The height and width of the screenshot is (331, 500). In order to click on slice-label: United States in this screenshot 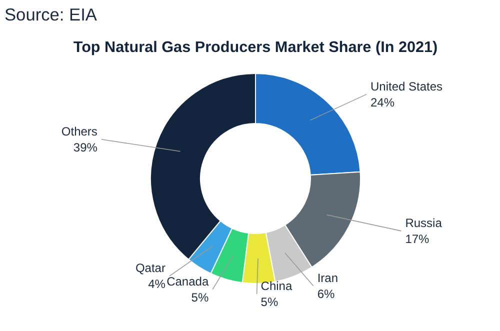, I will do `click(406, 86)`.